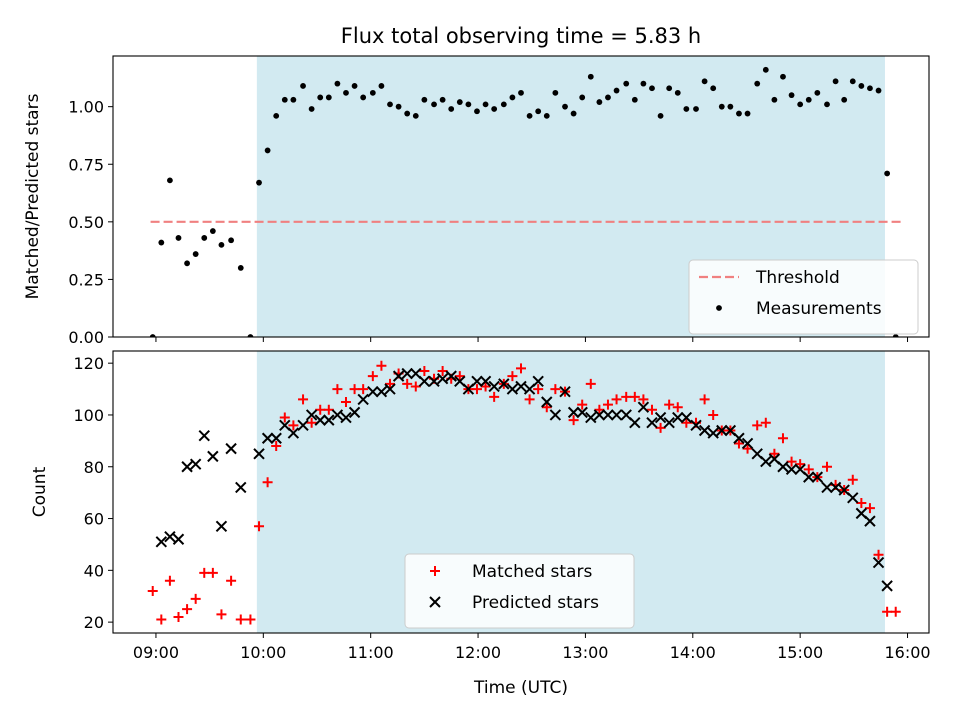 This screenshot has height=720, width=960. Describe the element at coordinates (86, 222) in the screenshot. I see `y-tick-label: 0.50` at that location.